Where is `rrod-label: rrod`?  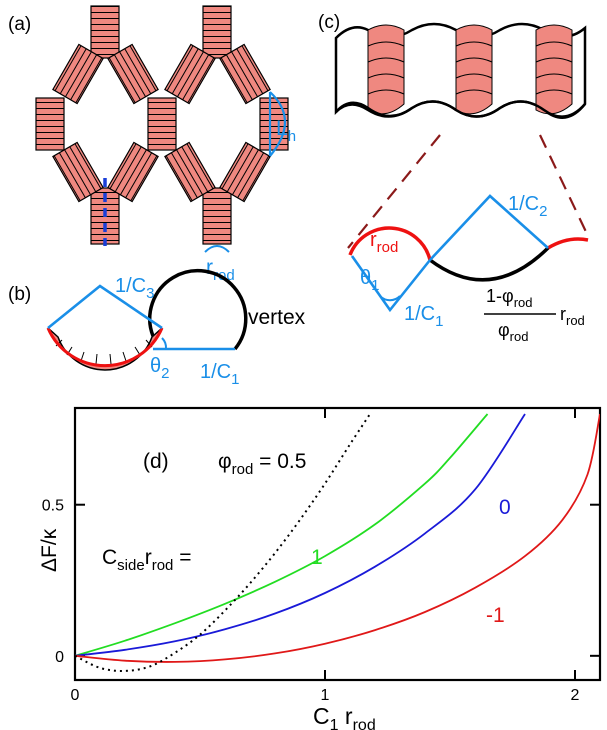
rrod-label: rrod is located at coordinates (384, 242).